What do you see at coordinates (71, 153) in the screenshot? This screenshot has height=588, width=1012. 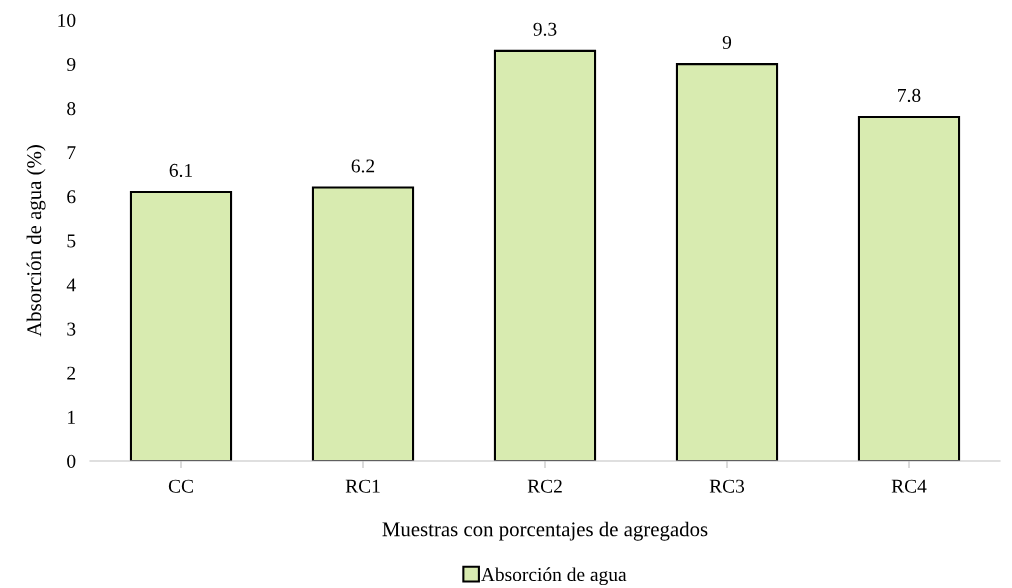 I see `y-tick-label: 7` at bounding box center [71, 153].